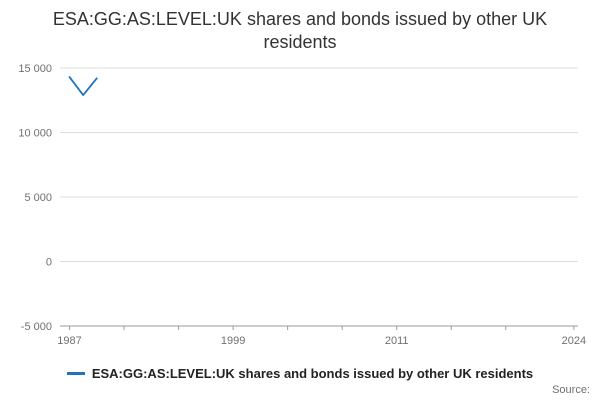 The width and height of the screenshot is (600, 400). What do you see at coordinates (36, 327) in the screenshot?
I see `y-axis-tick-label: -5 000` at bounding box center [36, 327].